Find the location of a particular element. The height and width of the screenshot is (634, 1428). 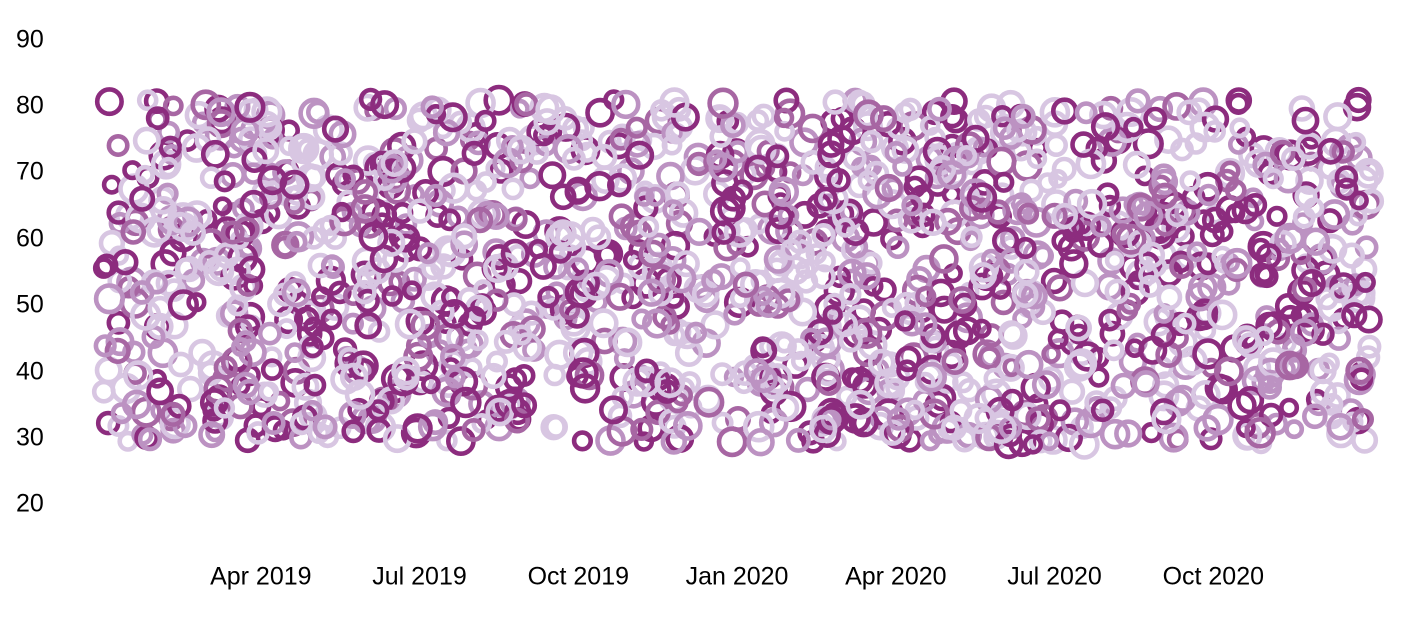

y-axis-tick-label: 80 is located at coordinates (30, 105).